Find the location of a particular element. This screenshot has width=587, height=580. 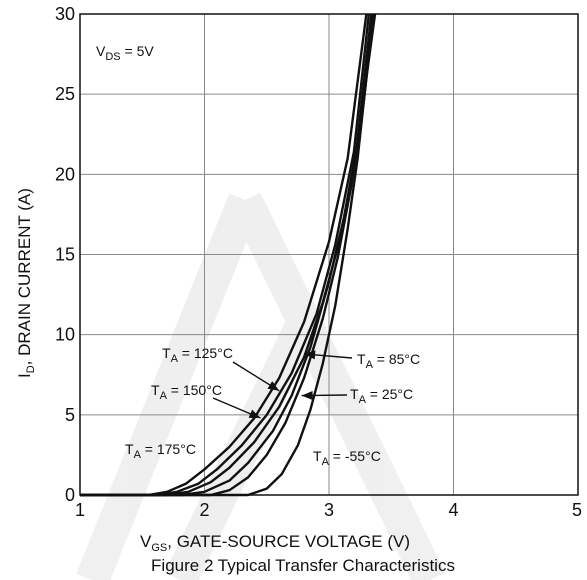

x-tick-label: 3 is located at coordinates (329, 510).